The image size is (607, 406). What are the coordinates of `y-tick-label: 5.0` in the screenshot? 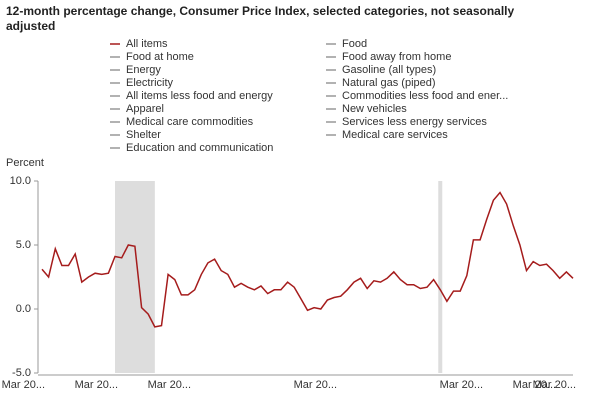 It's located at (23, 245).